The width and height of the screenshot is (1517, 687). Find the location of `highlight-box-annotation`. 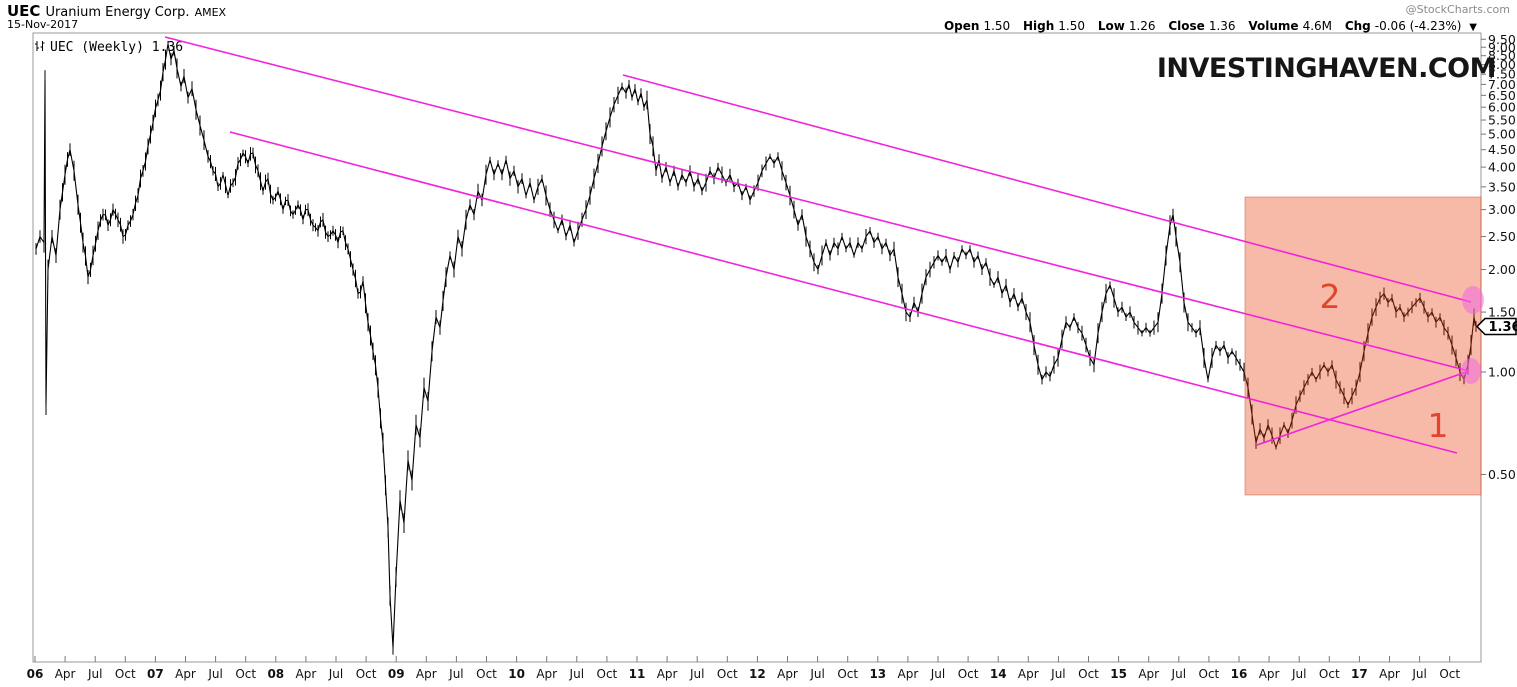

highlight-box-annotation is located at coordinates (1363, 346).